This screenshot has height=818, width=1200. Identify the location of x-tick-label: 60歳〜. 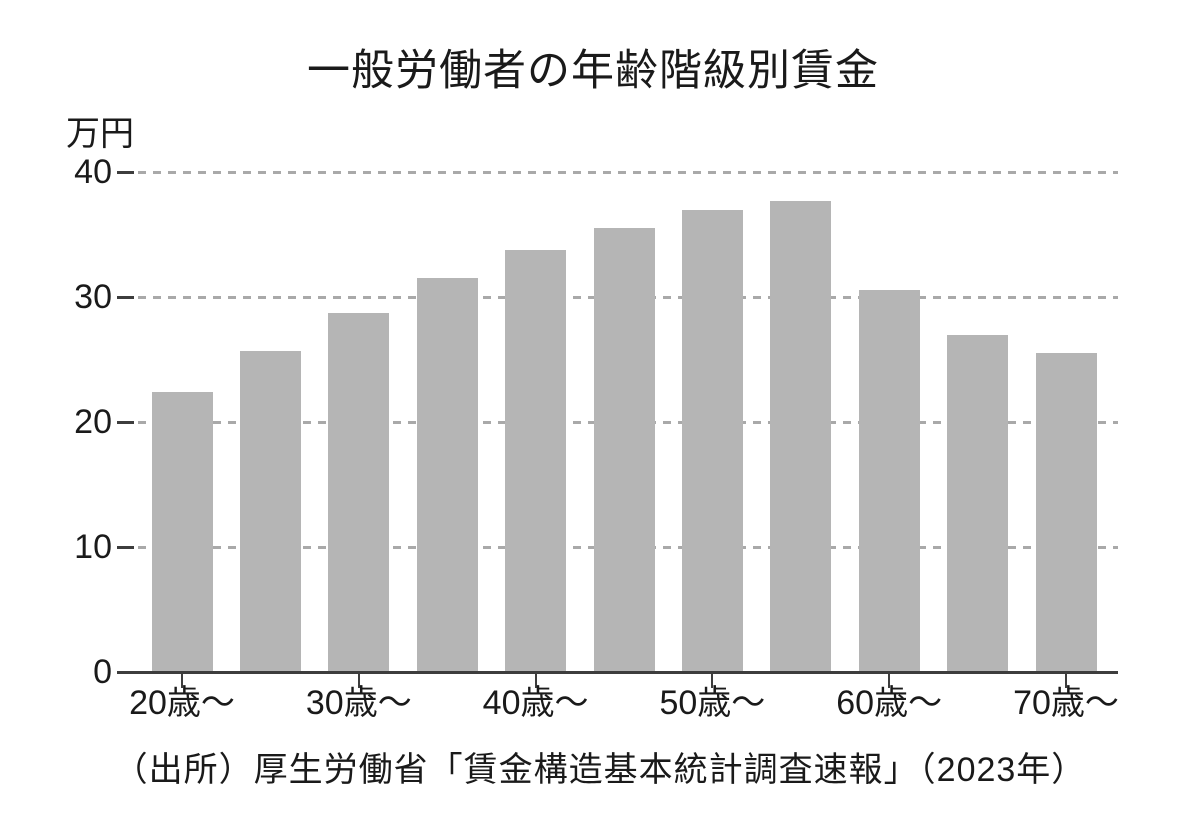
(889, 703).